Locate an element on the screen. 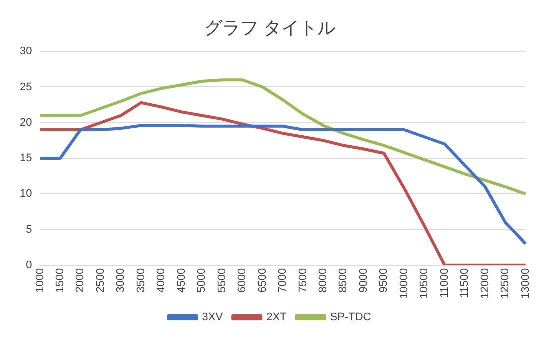 The height and width of the screenshot is (345, 550). x-tick-label: 7000 is located at coordinates (283, 280).